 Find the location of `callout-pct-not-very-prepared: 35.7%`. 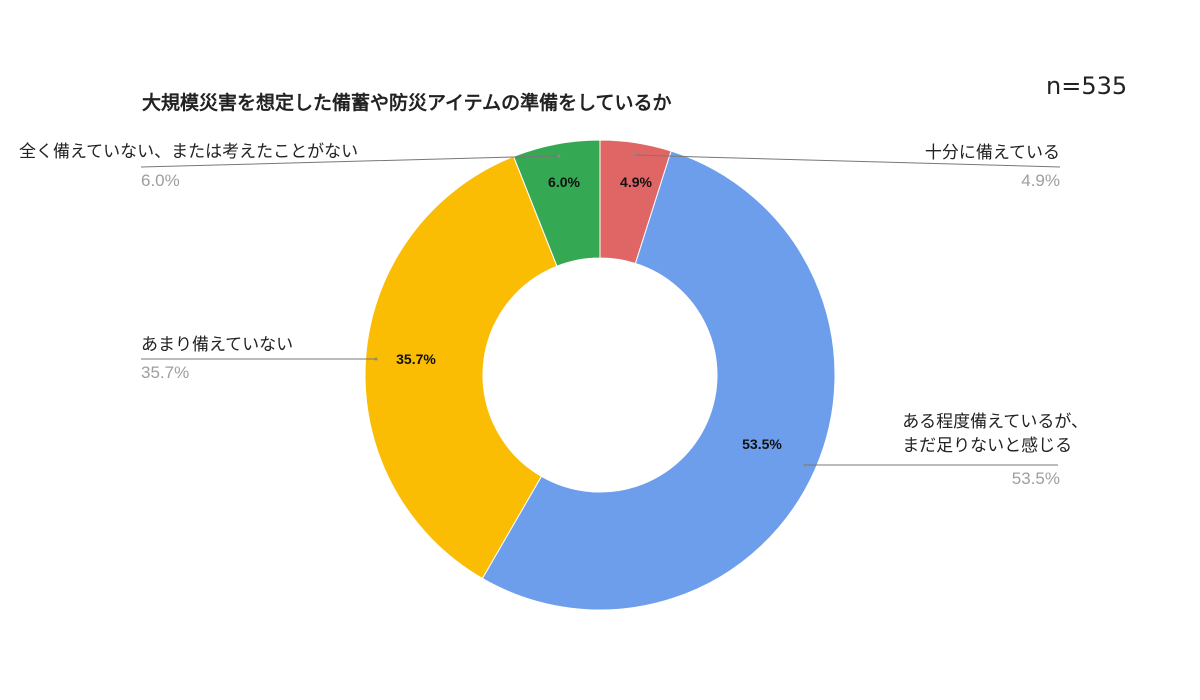

callout-pct-not-very-prepared: 35.7% is located at coordinates (165, 372).